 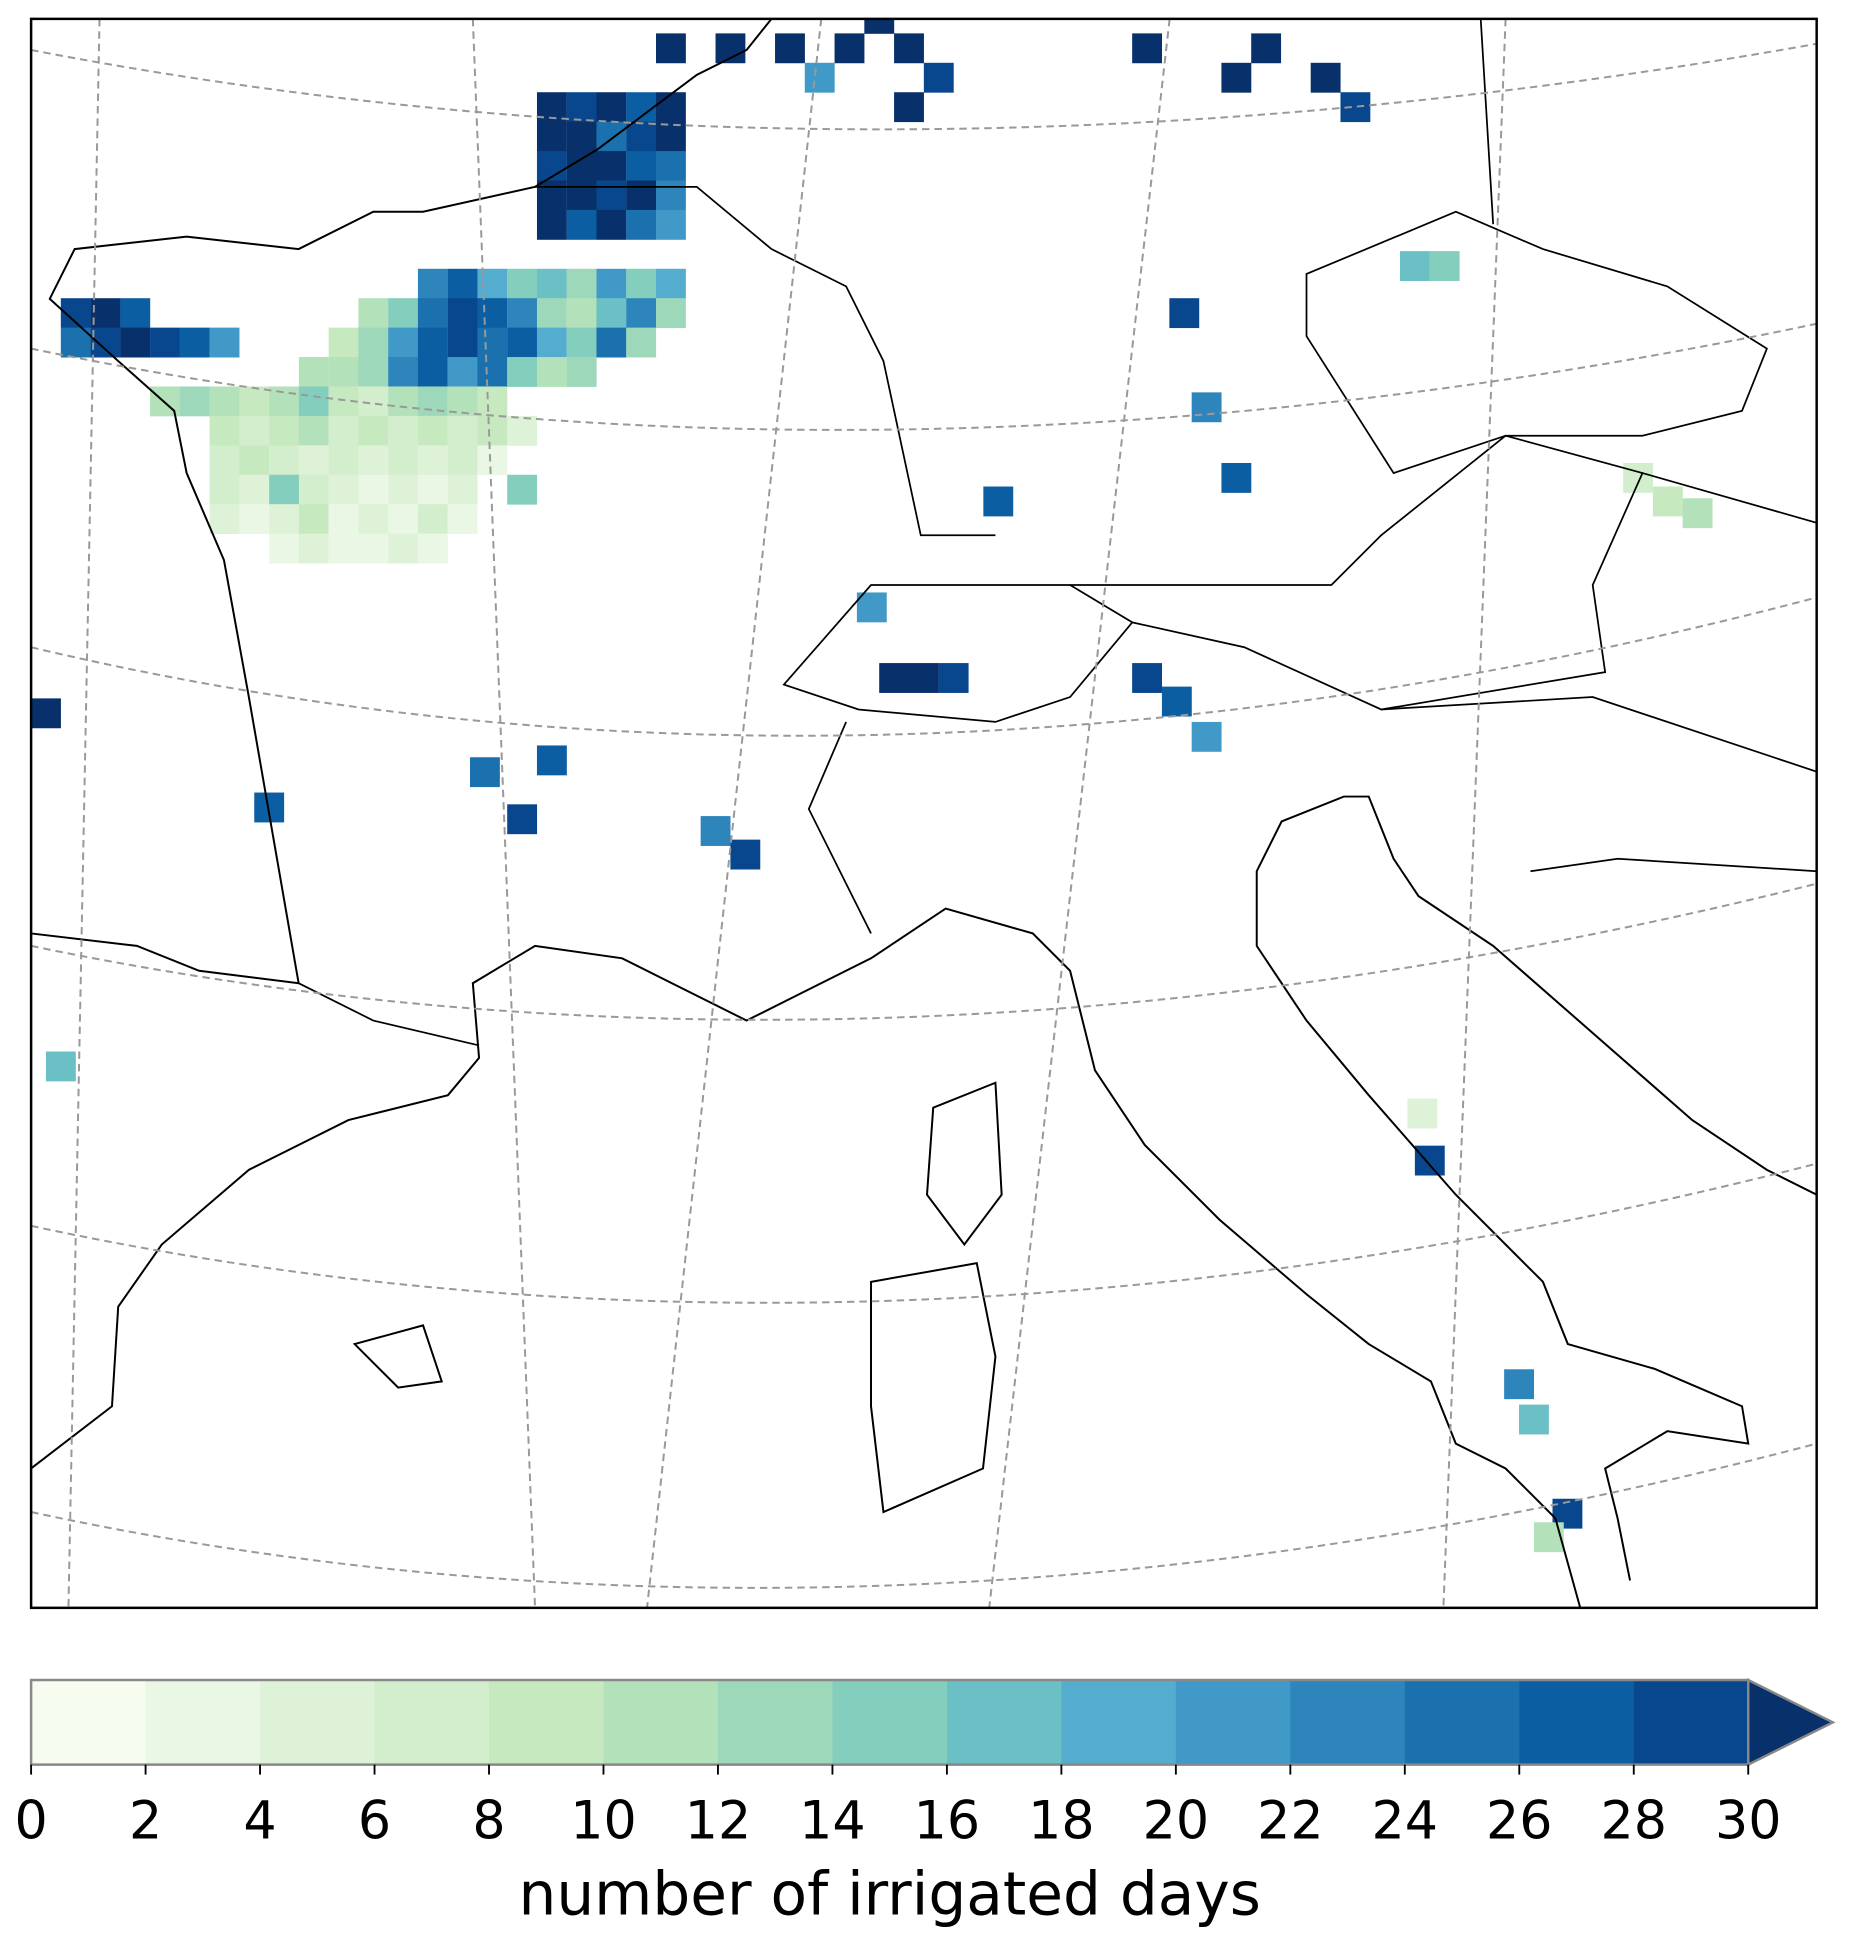 I want to click on colorbar-tick-label: 20, so click(x=1176, y=1820).